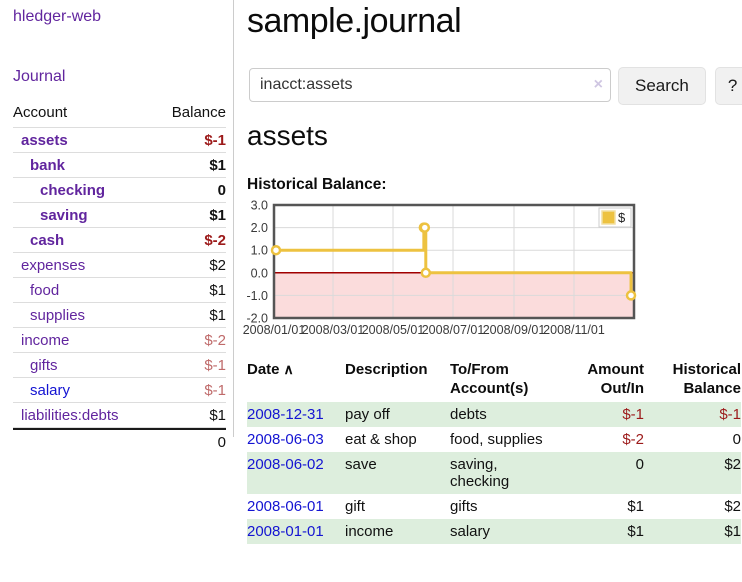 The width and height of the screenshot is (742, 582). Describe the element at coordinates (119, 340) in the screenshot. I see `account-row-income: income $-2` at that location.